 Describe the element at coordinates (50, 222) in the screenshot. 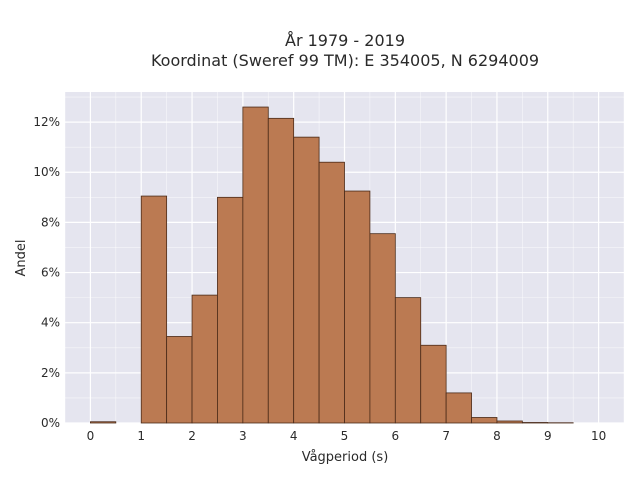

I see `y-tick-label: 8%` at that location.